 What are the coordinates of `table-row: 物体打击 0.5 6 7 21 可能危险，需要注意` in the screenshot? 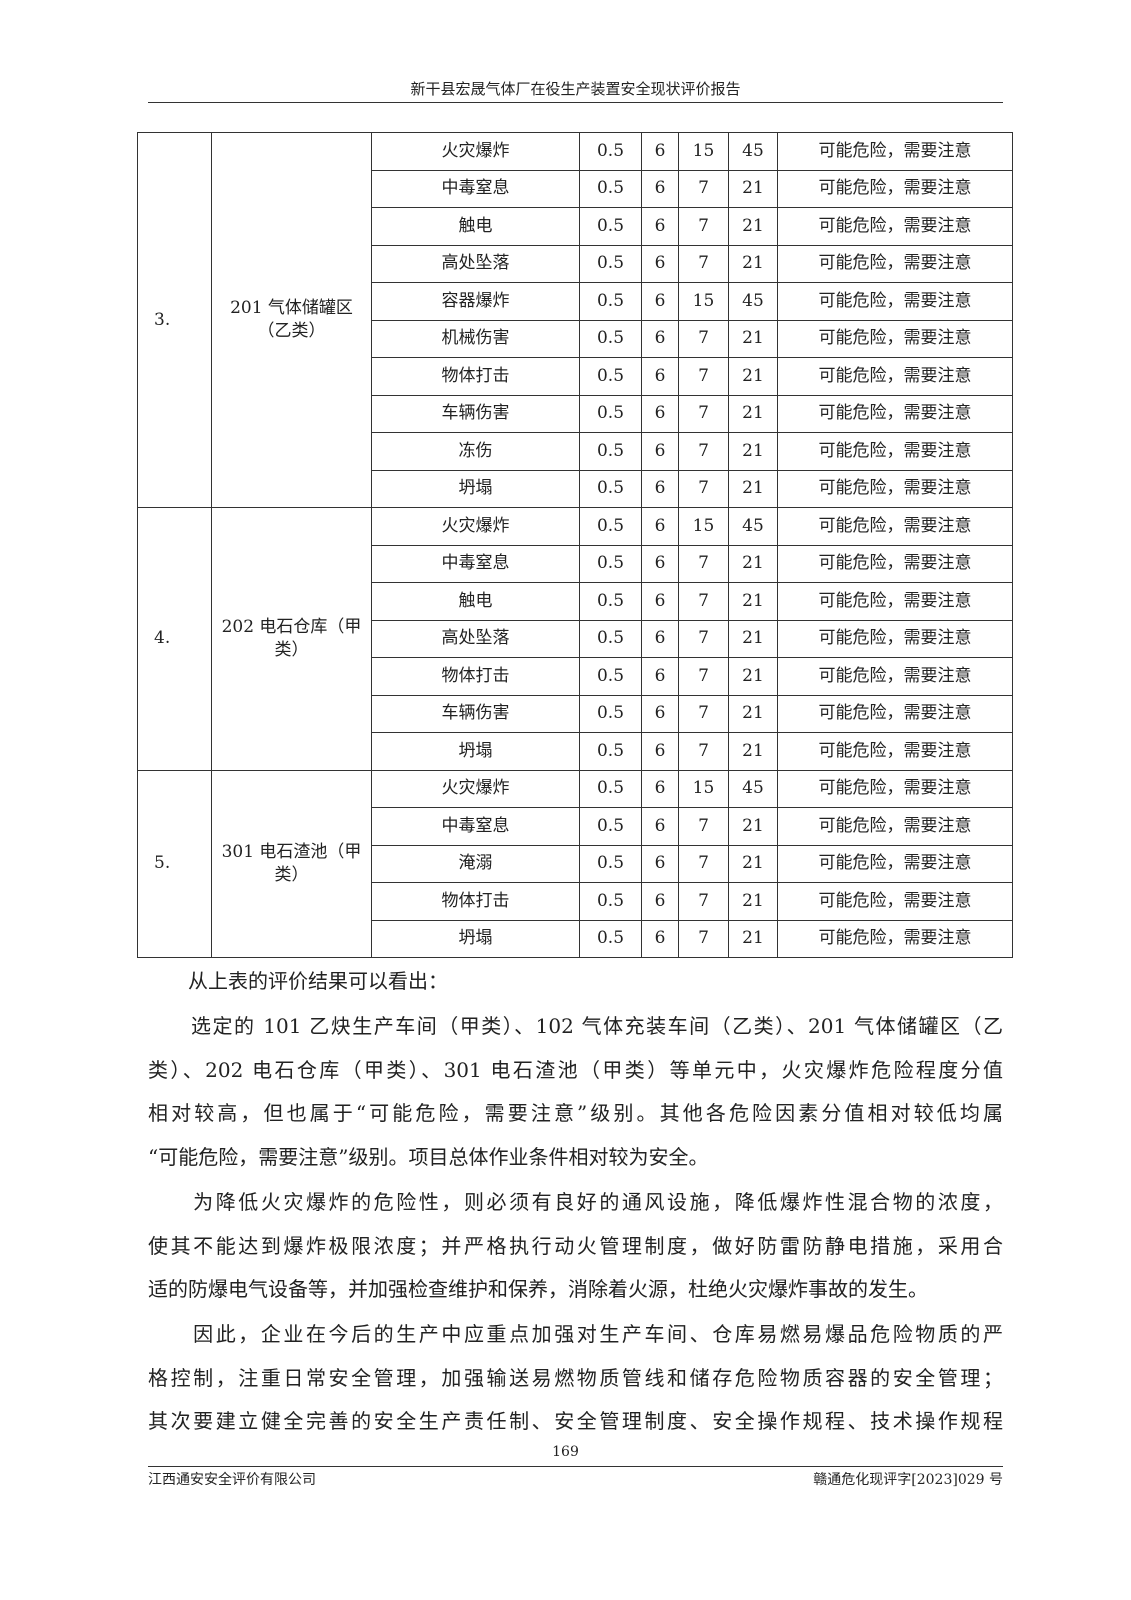 It's located at (575, 676).